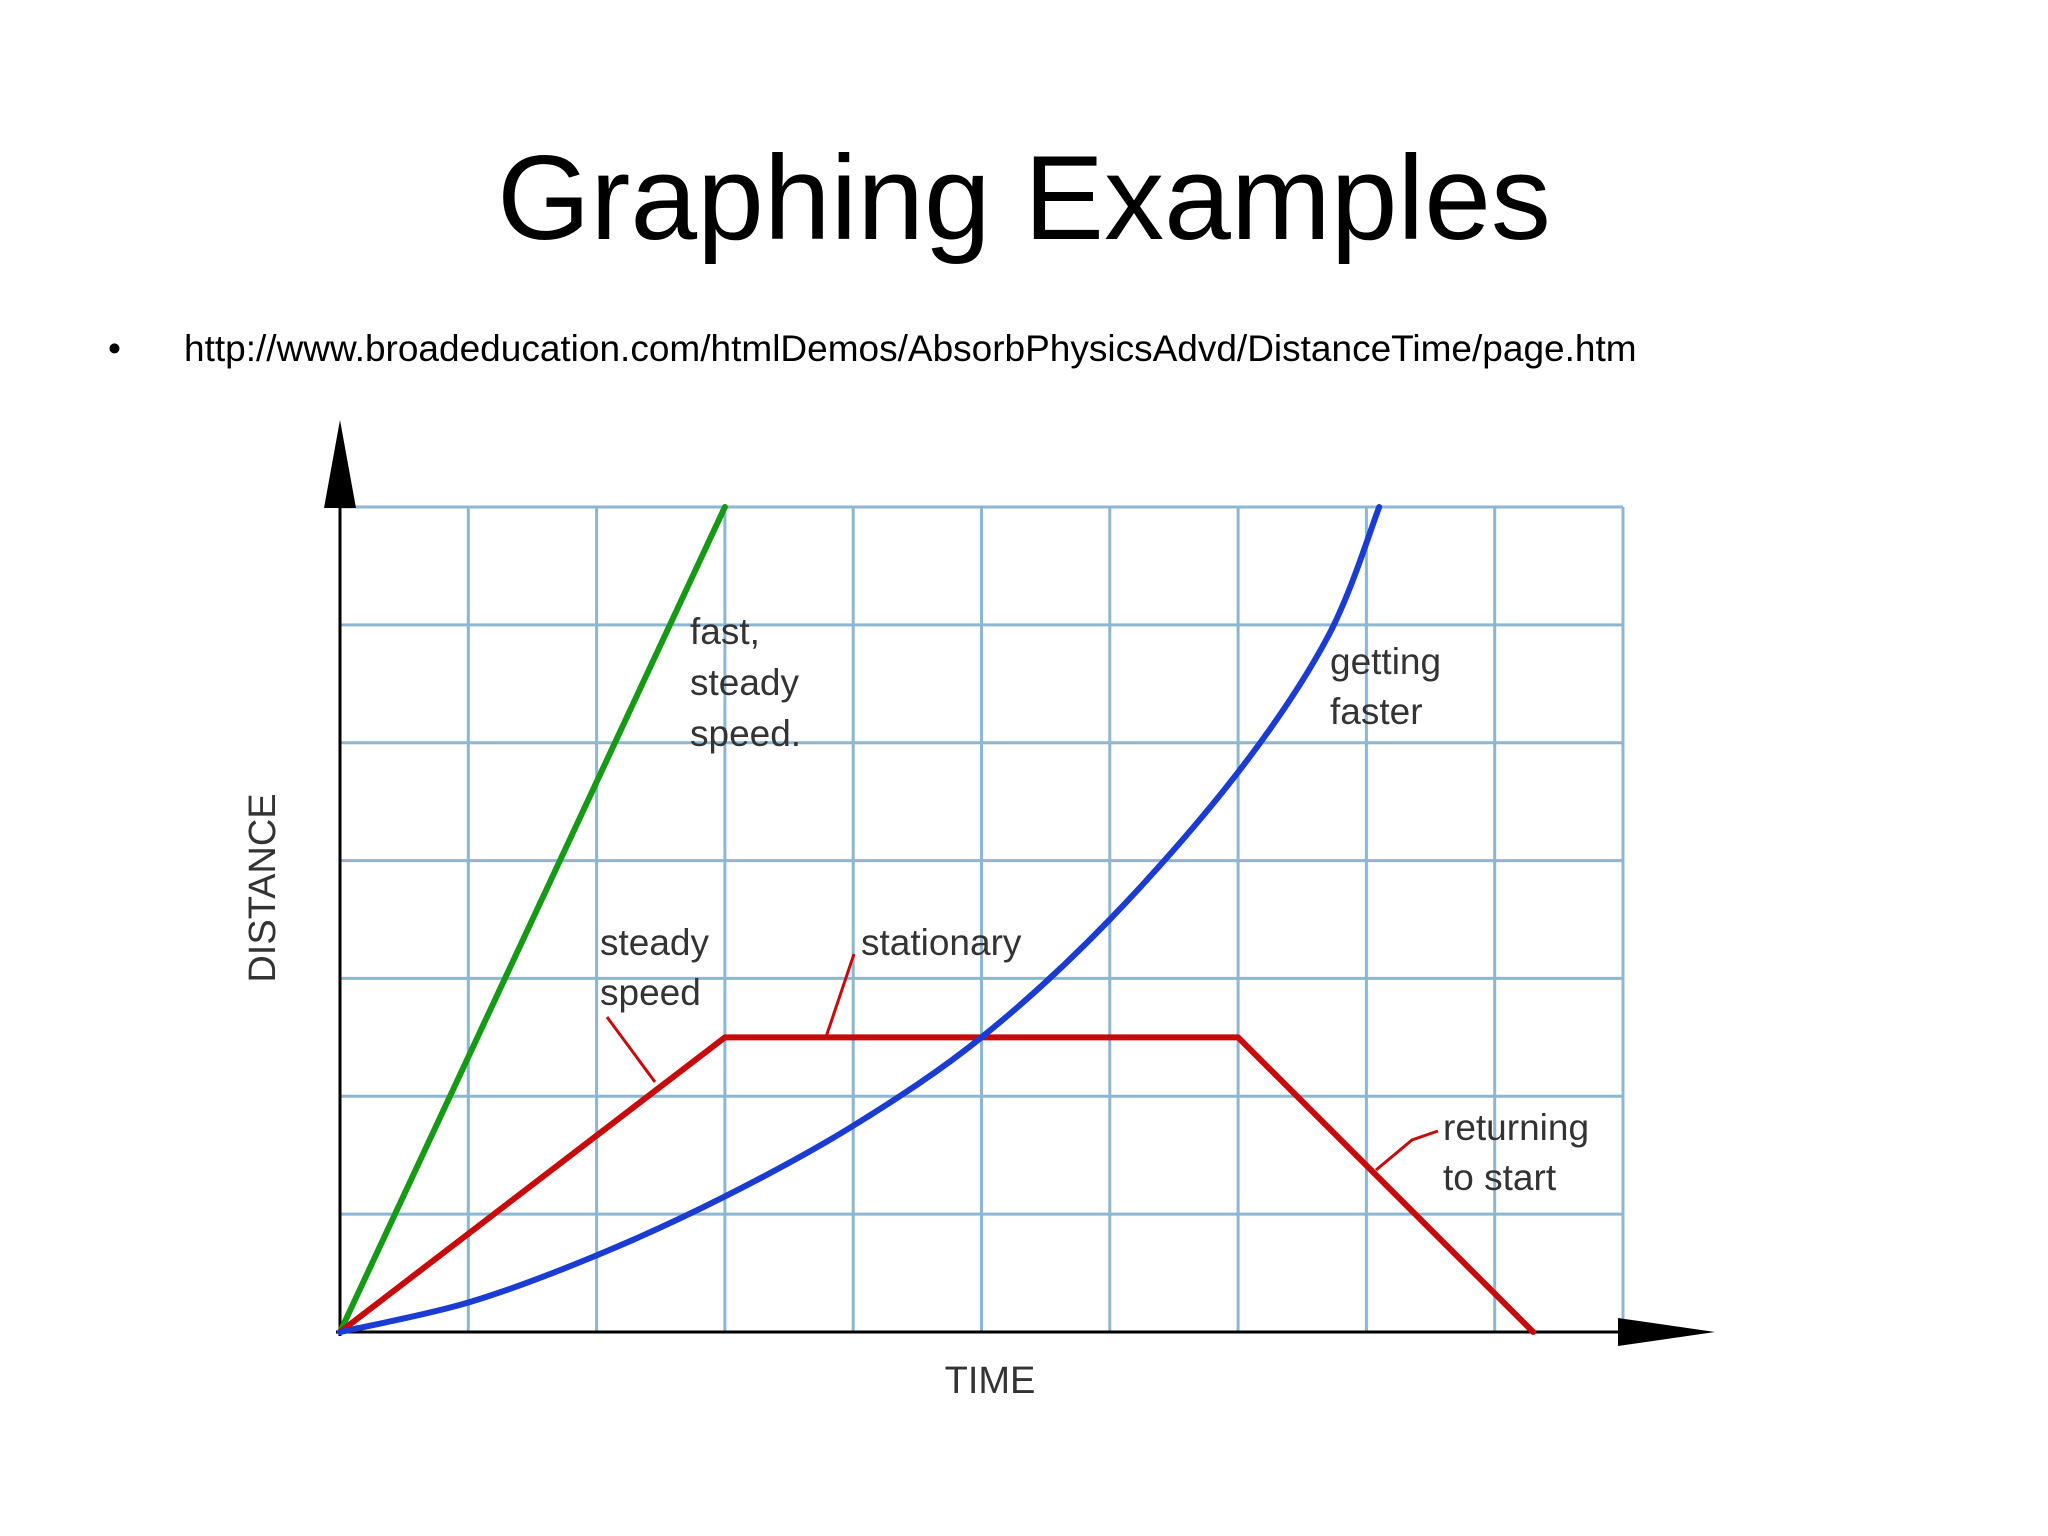  Describe the element at coordinates (263, 887) in the screenshot. I see `y-axis-title: DISTANCE` at that location.